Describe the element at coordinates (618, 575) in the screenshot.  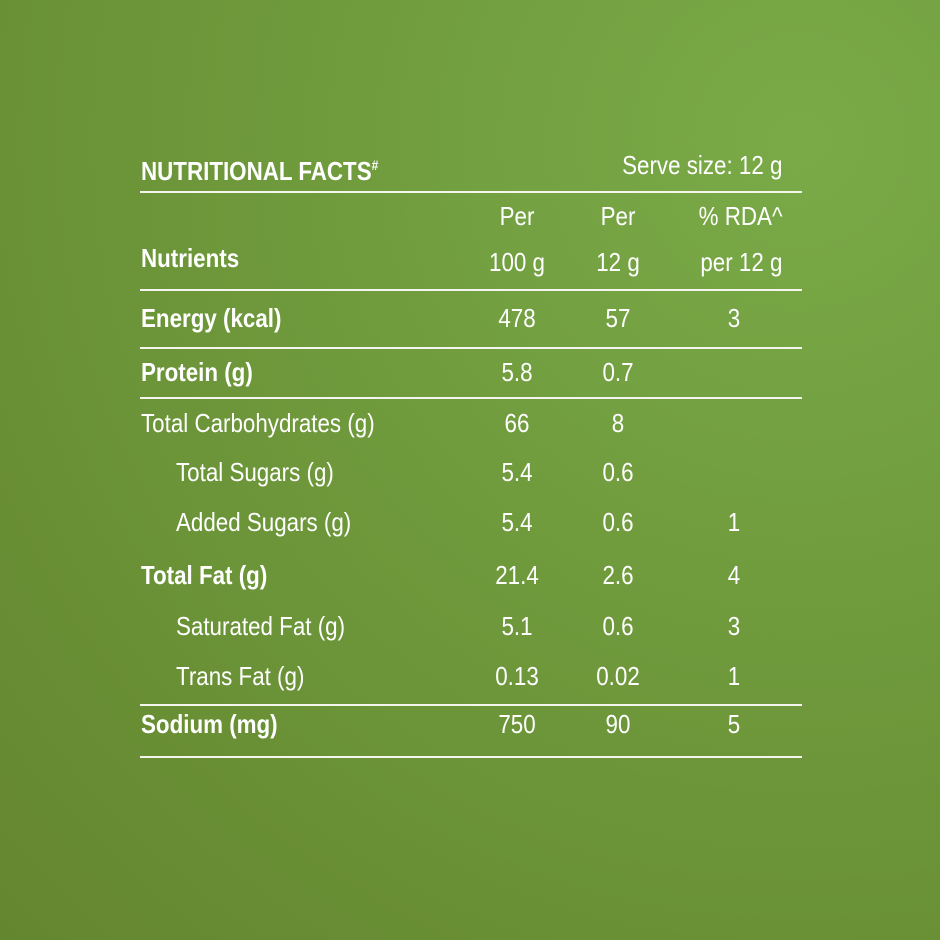
I see `value-per-12g: 2.6` at that location.